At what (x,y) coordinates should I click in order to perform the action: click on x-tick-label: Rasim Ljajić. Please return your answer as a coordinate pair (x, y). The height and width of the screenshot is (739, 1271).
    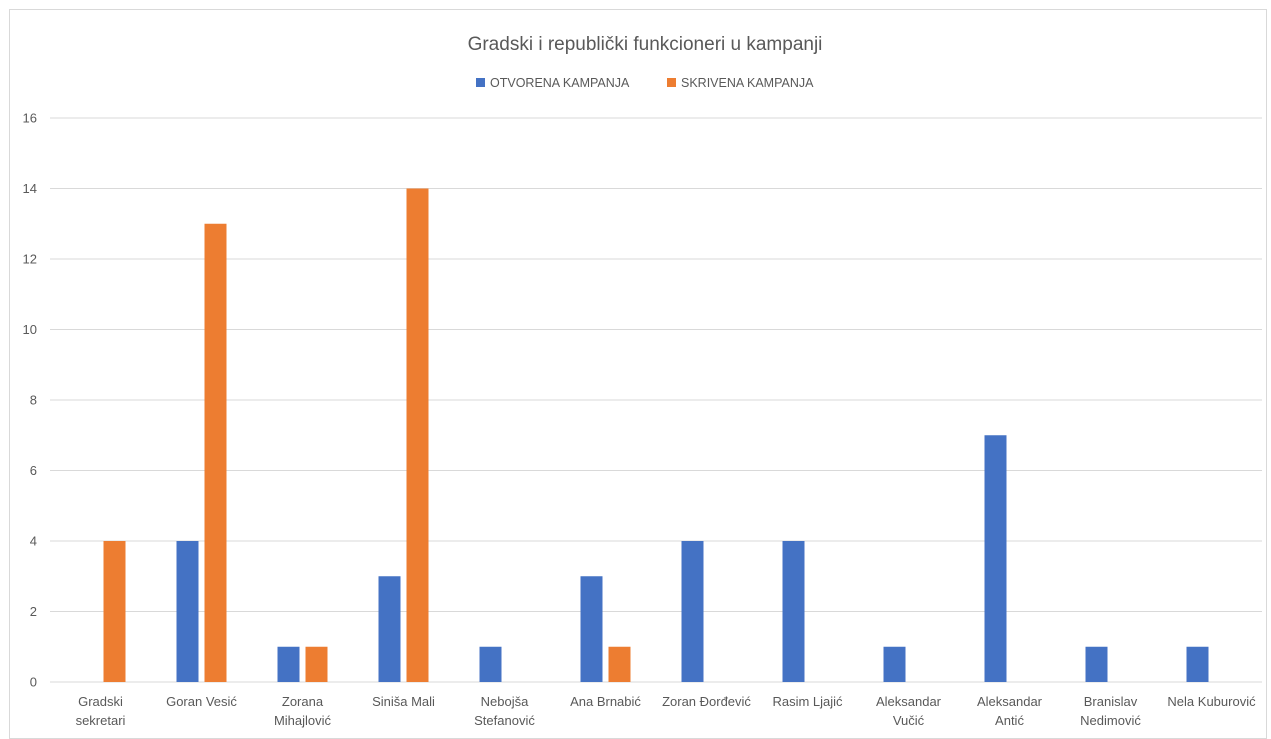
    Looking at the image, I should click on (807, 701).